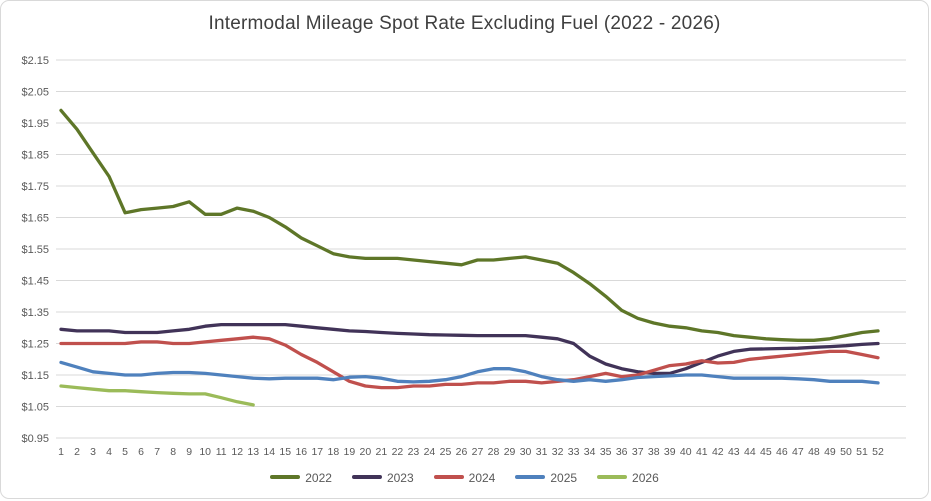 The width and height of the screenshot is (931, 501). I want to click on x-axis-tick-label: 17, so click(317, 452).